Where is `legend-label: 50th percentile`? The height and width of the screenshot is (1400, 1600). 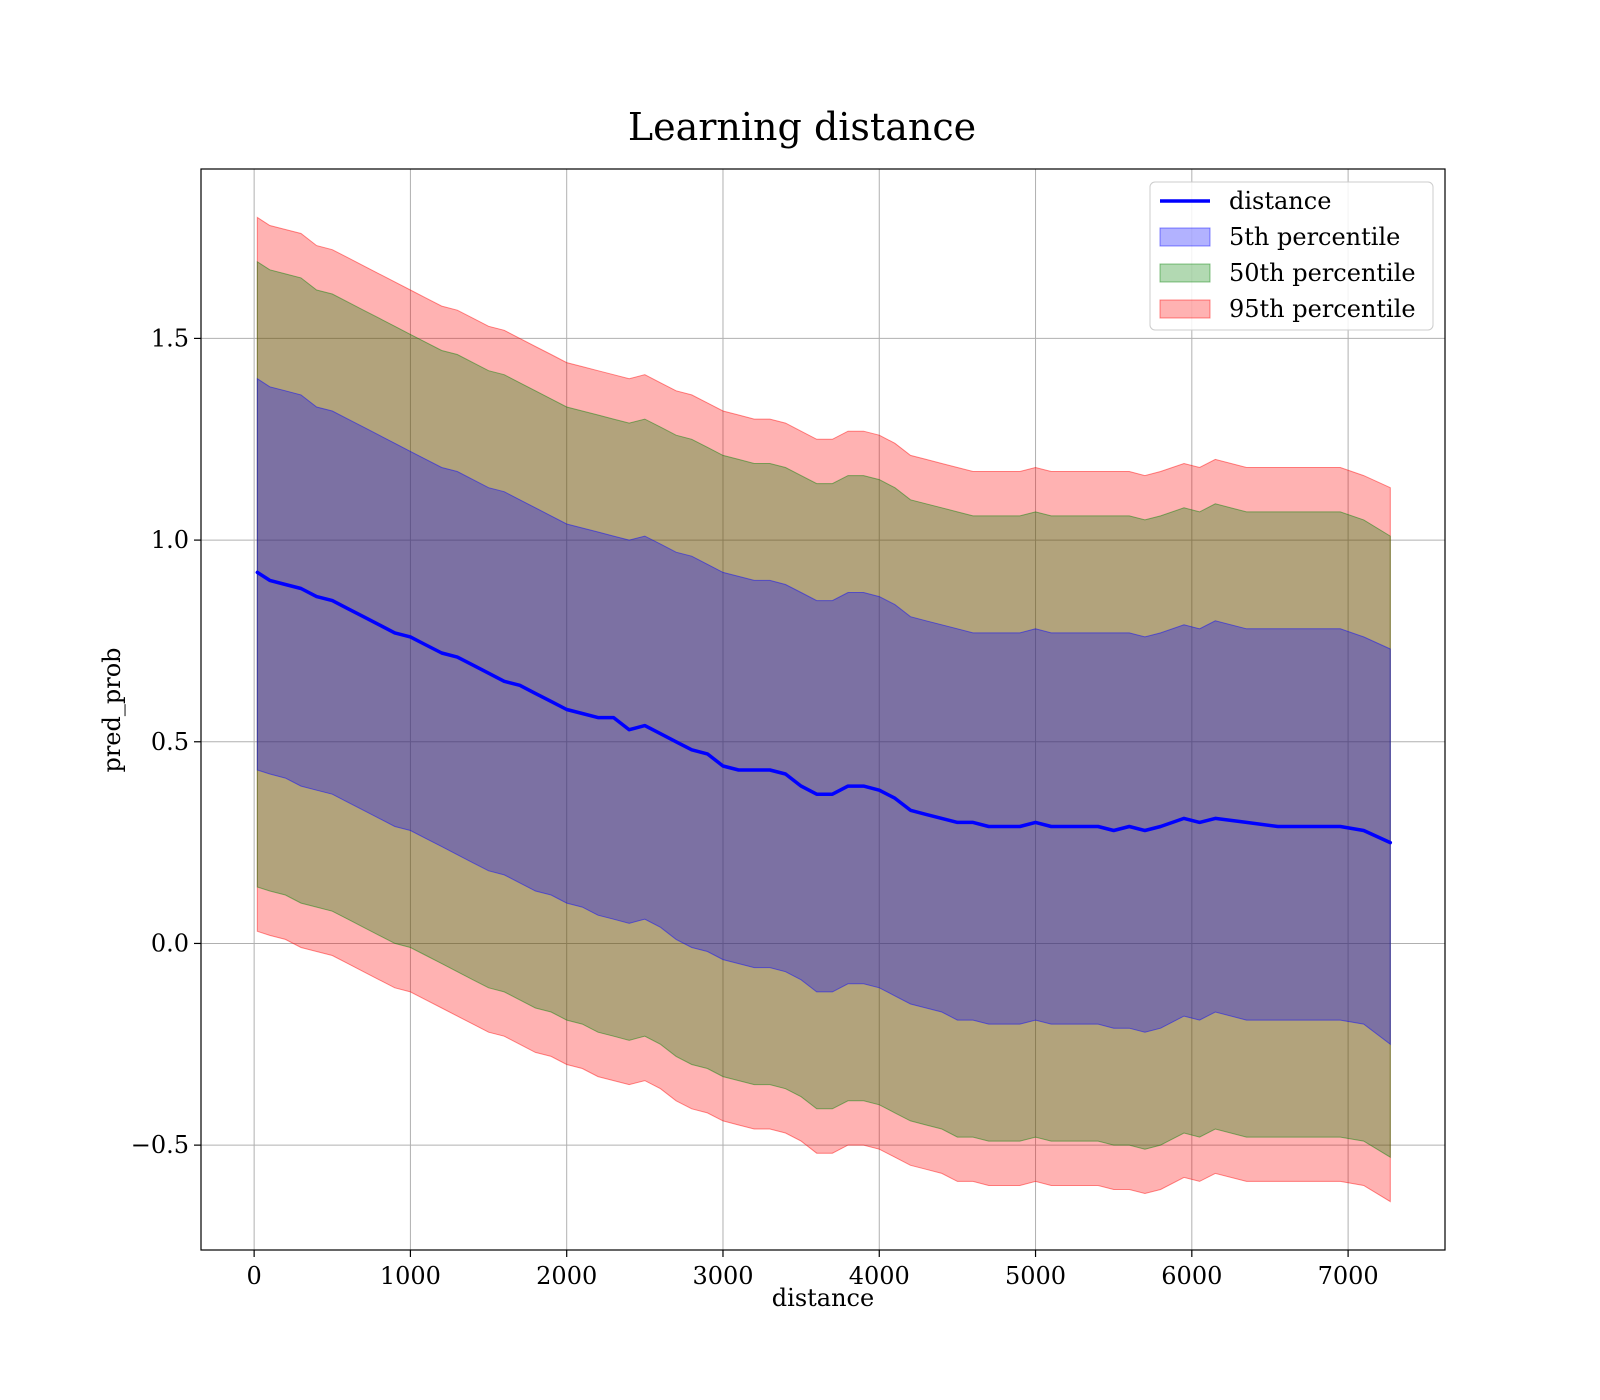 legend-label: 50th percentile is located at coordinates (1322, 273).